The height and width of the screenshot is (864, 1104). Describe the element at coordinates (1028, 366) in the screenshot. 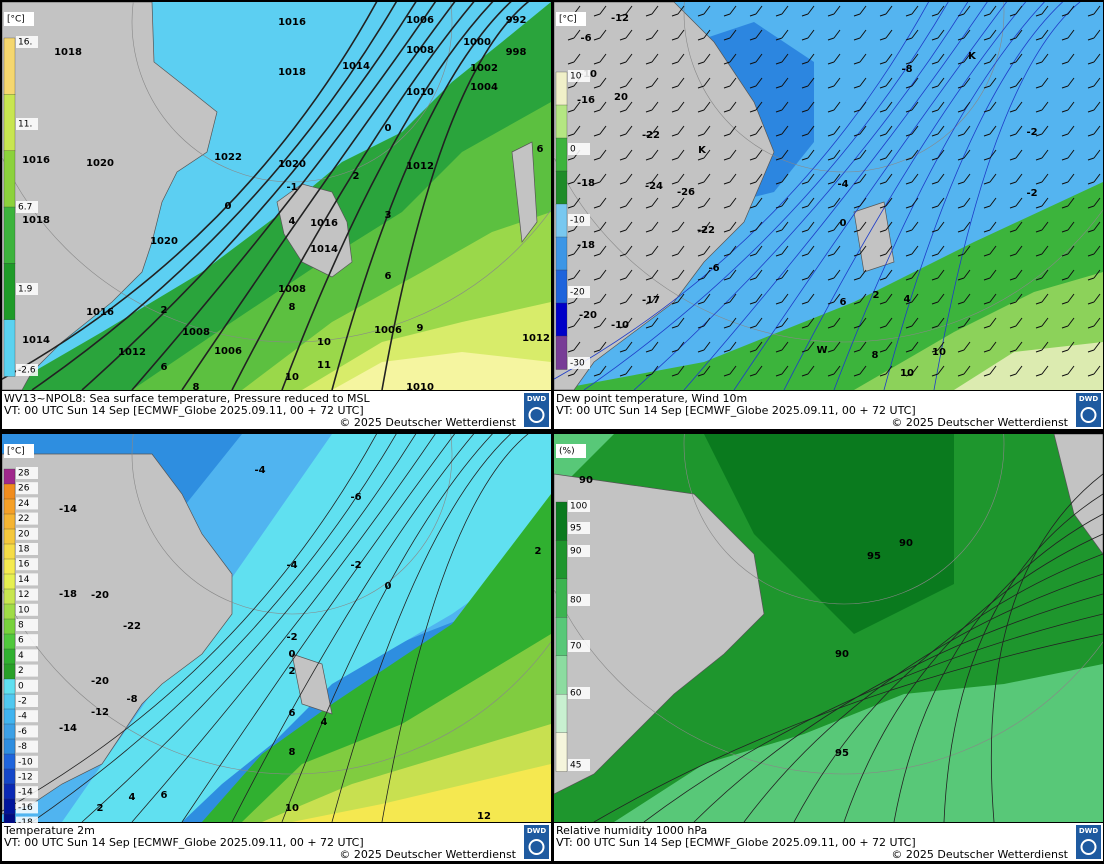

I see `field` at that location.